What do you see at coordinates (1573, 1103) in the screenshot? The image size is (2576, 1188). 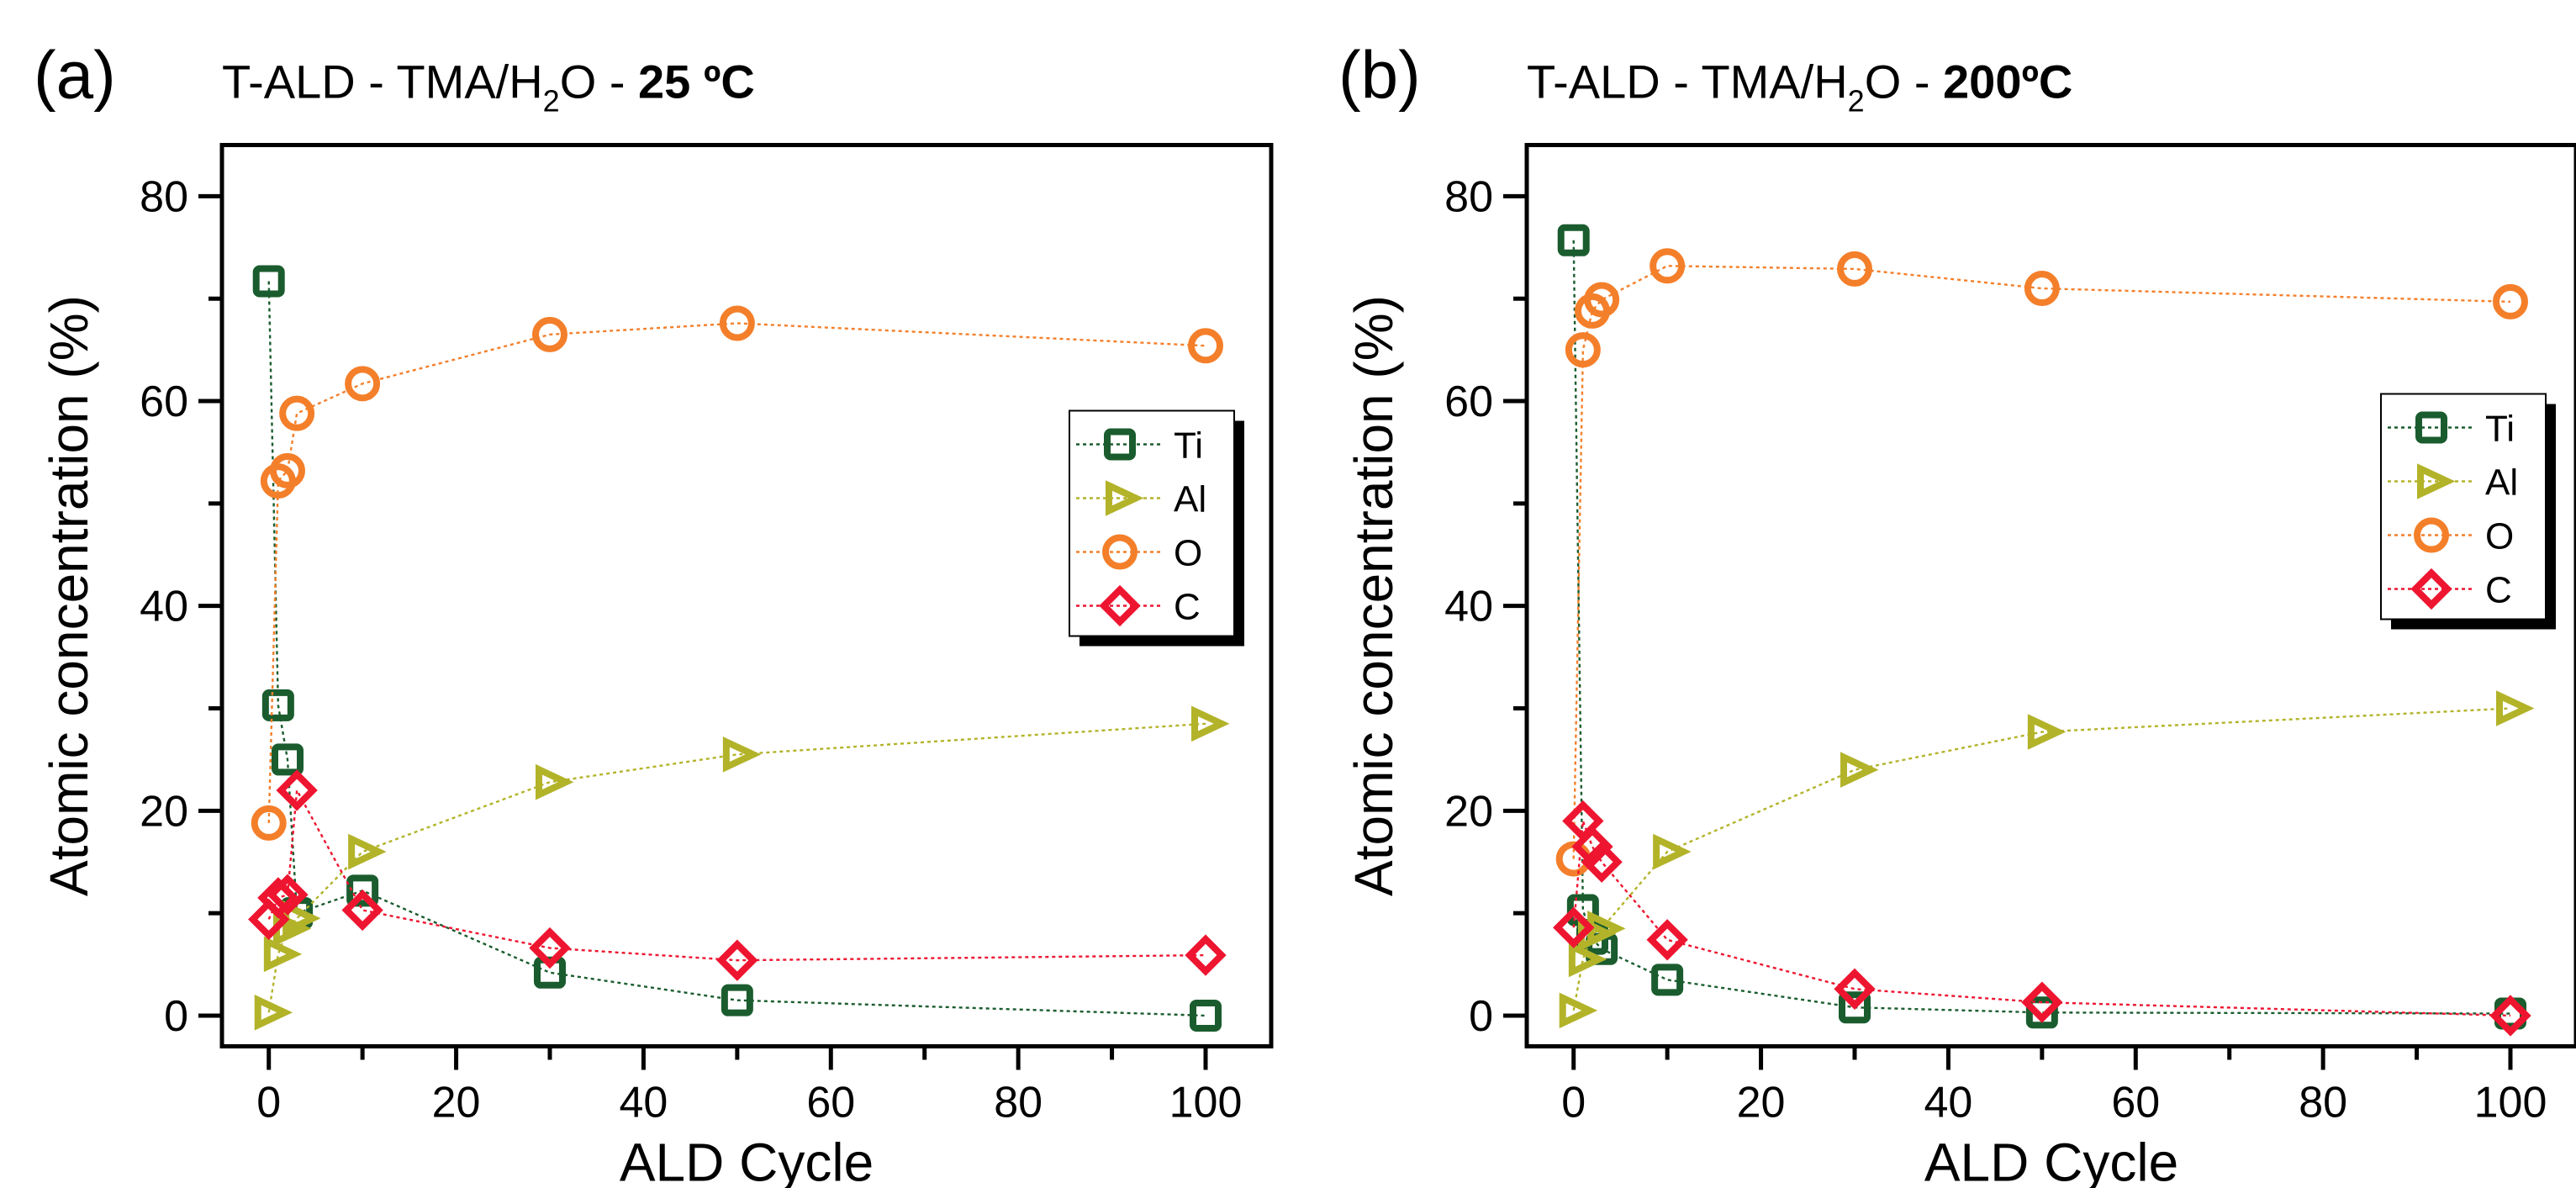 I see `x-tick-label: 0` at bounding box center [1573, 1103].